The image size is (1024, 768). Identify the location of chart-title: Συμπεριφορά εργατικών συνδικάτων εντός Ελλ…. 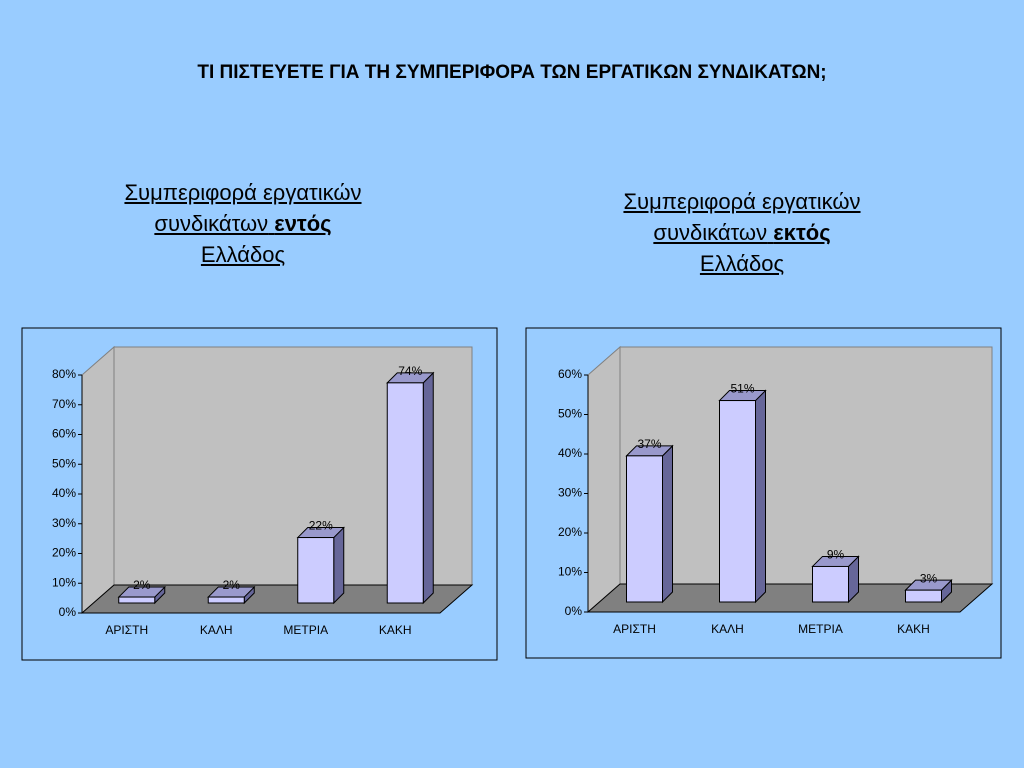
(243, 223).